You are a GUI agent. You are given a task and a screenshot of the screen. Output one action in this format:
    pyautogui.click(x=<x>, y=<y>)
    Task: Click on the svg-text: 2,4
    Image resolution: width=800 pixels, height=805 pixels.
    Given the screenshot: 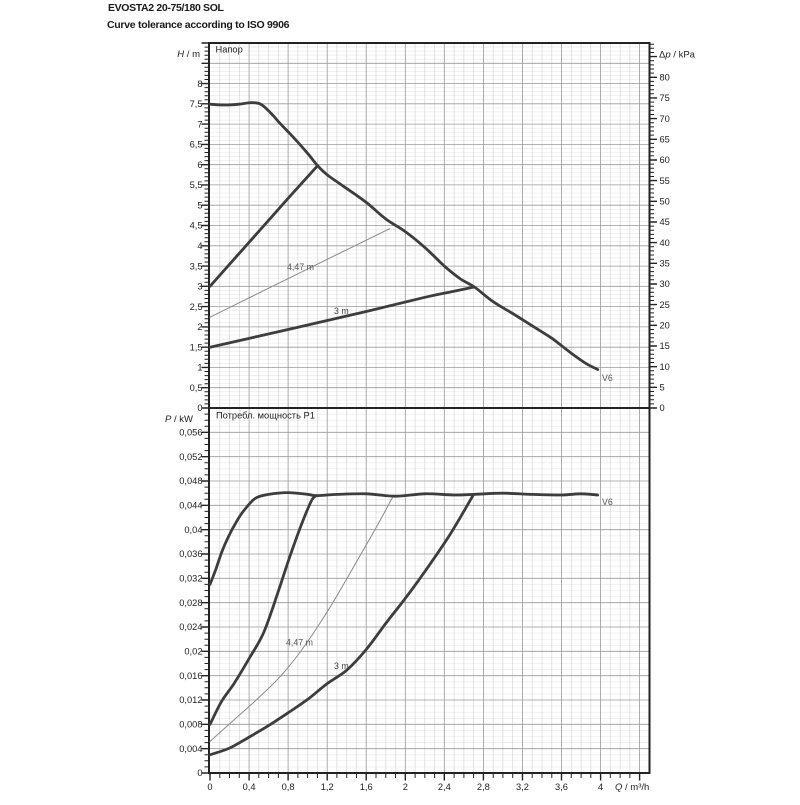 What is the action you would take?
    pyautogui.click(x=444, y=787)
    